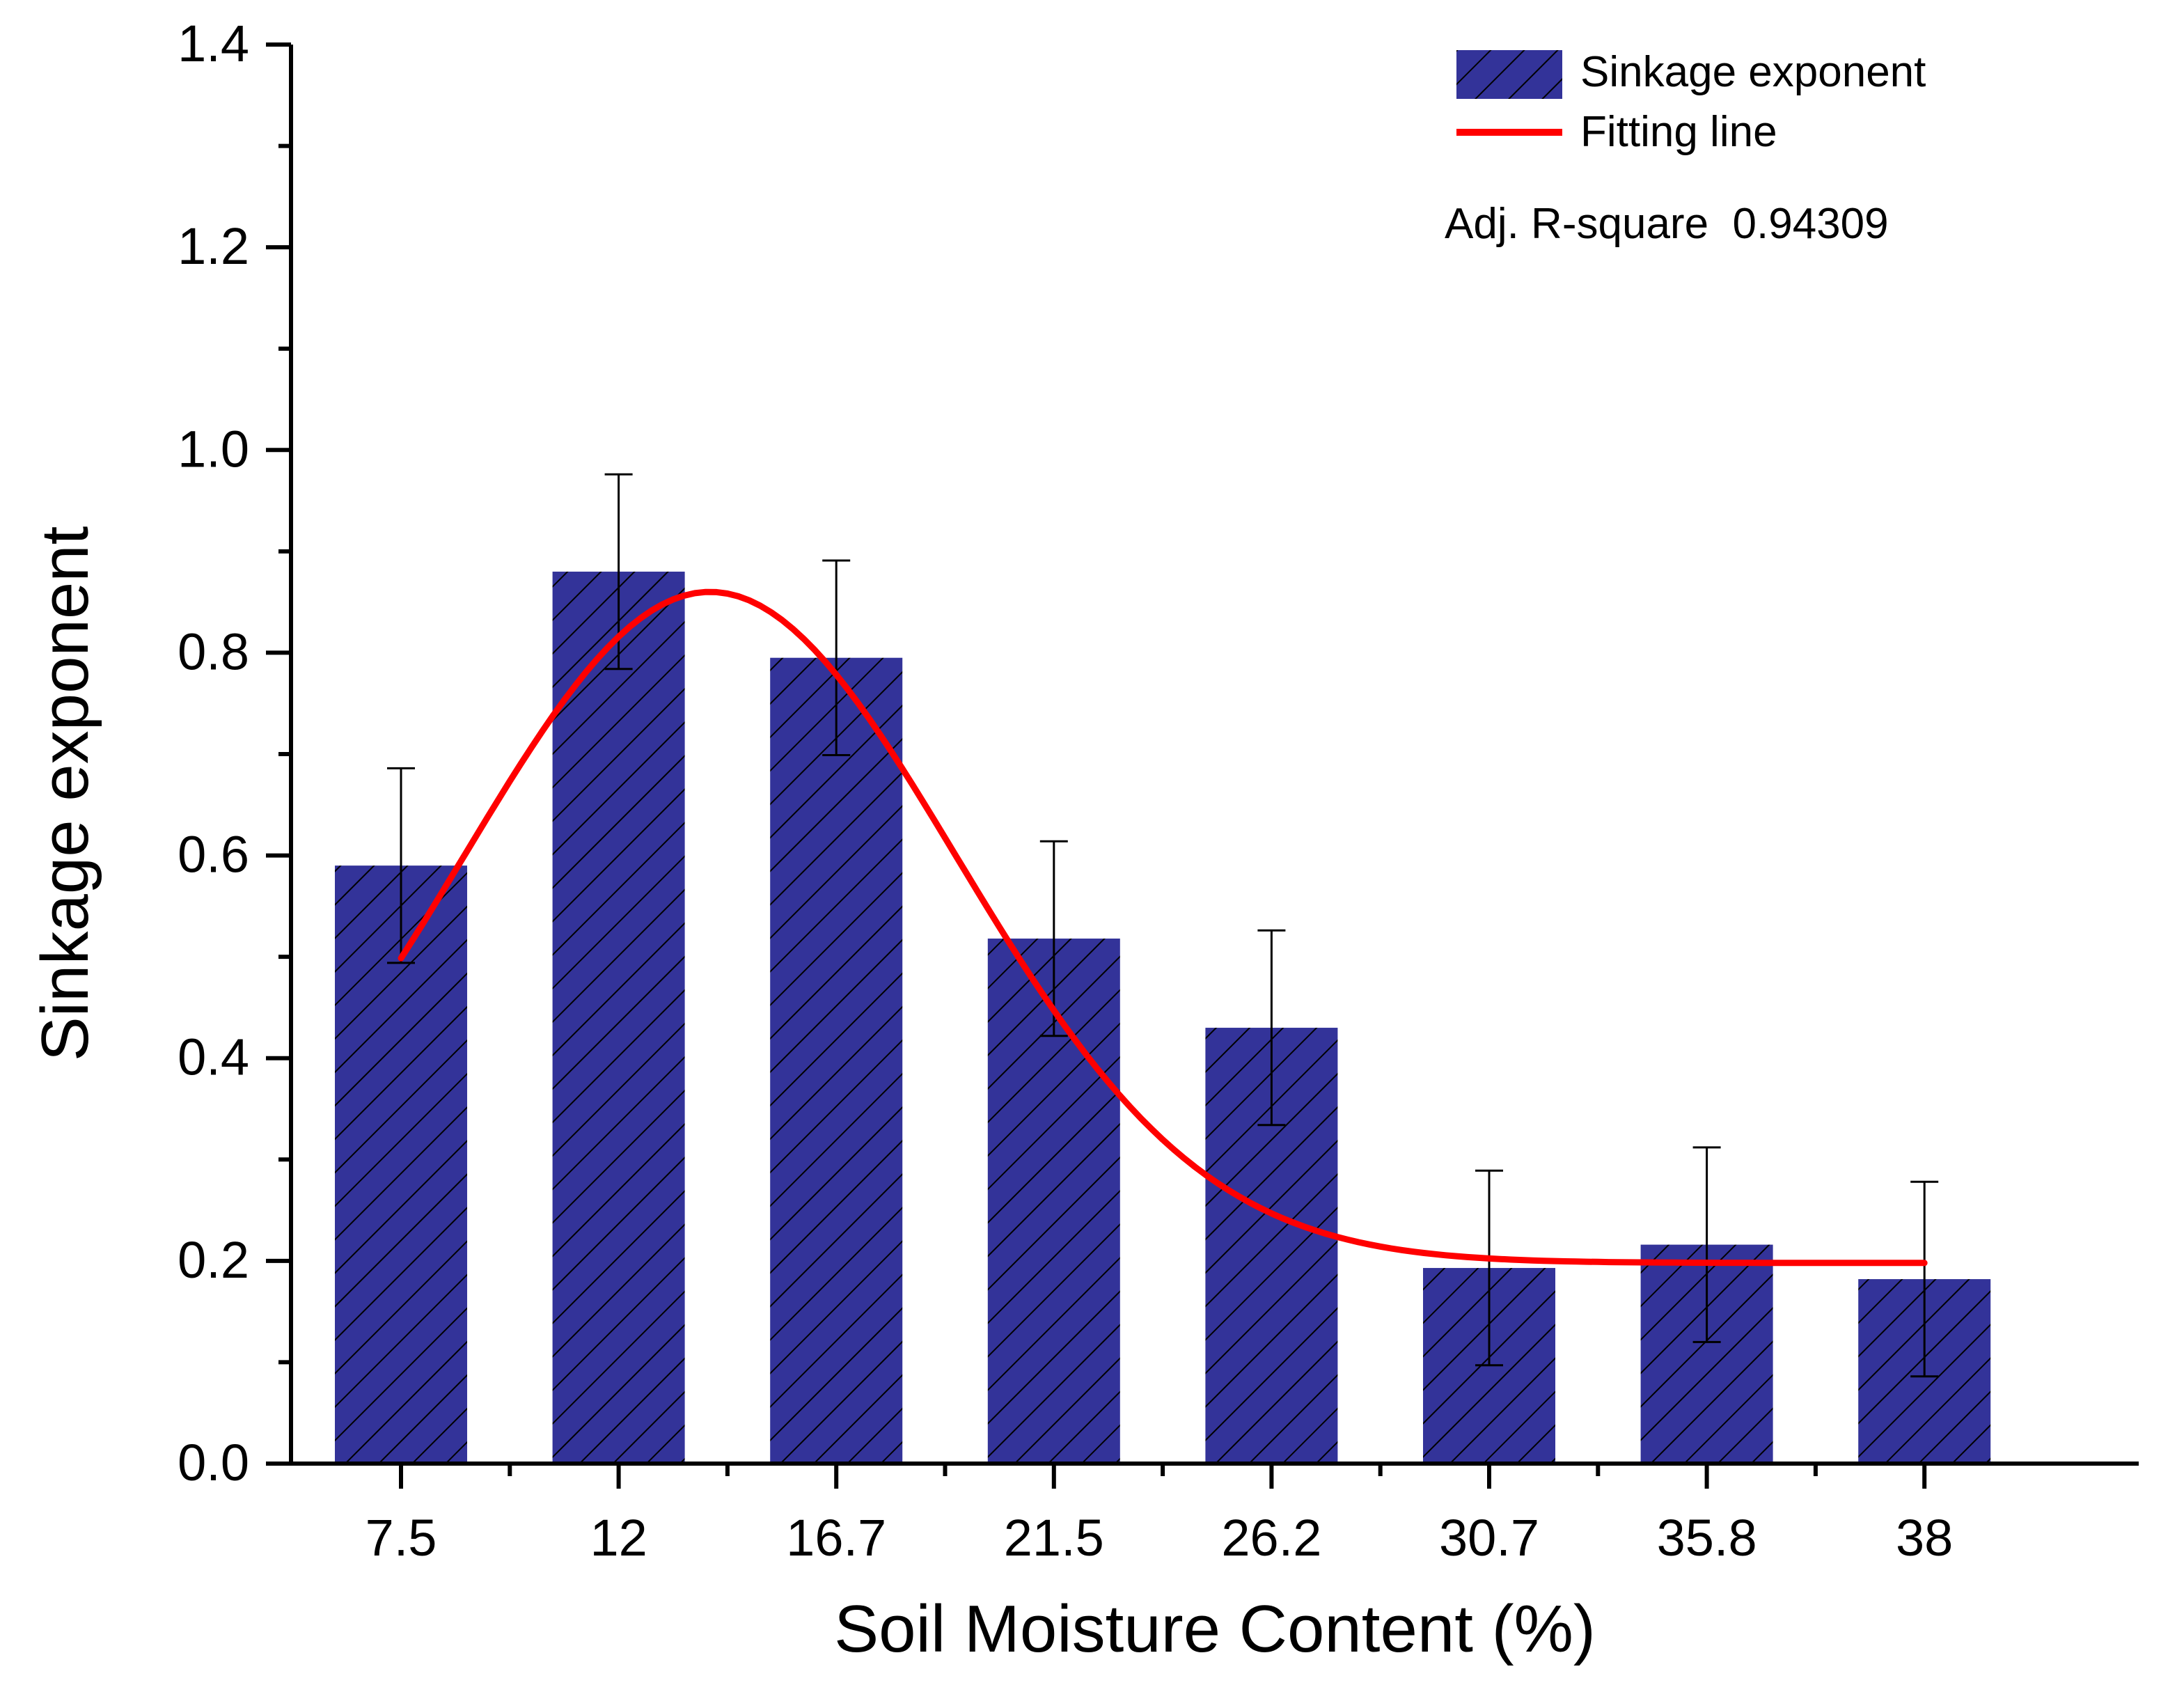 This screenshot has height=1708, width=2161. What do you see at coordinates (213, 246) in the screenshot?
I see `y-tick-label: 1.2` at bounding box center [213, 246].